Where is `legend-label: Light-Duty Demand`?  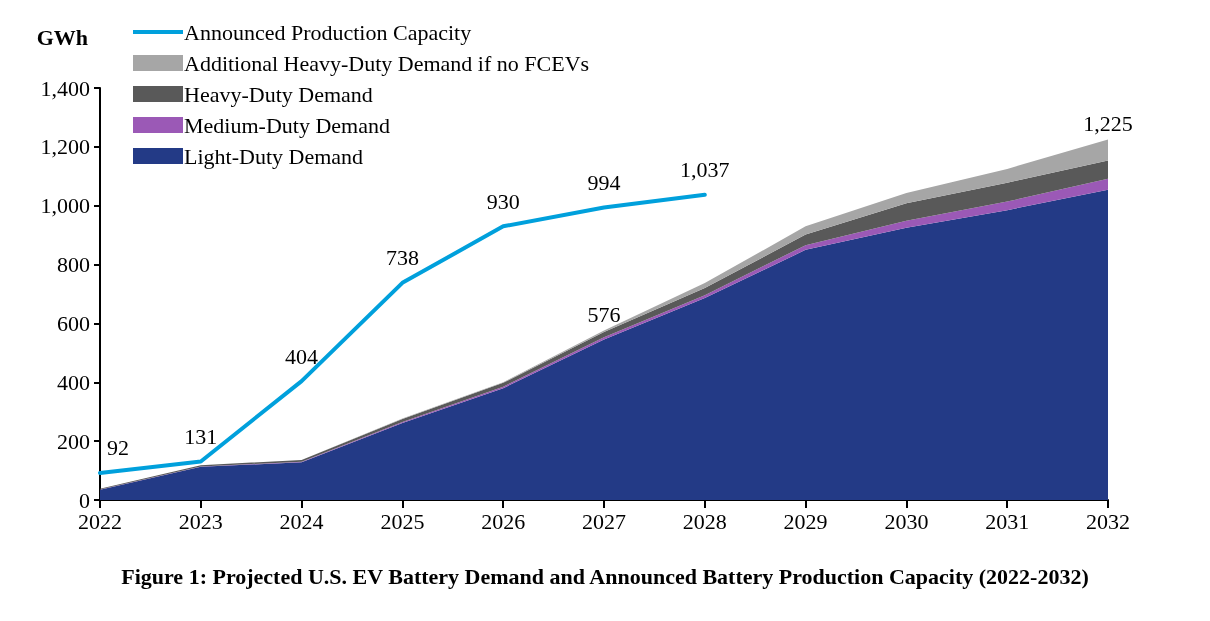
legend-label: Light-Duty Demand is located at coordinates (274, 156).